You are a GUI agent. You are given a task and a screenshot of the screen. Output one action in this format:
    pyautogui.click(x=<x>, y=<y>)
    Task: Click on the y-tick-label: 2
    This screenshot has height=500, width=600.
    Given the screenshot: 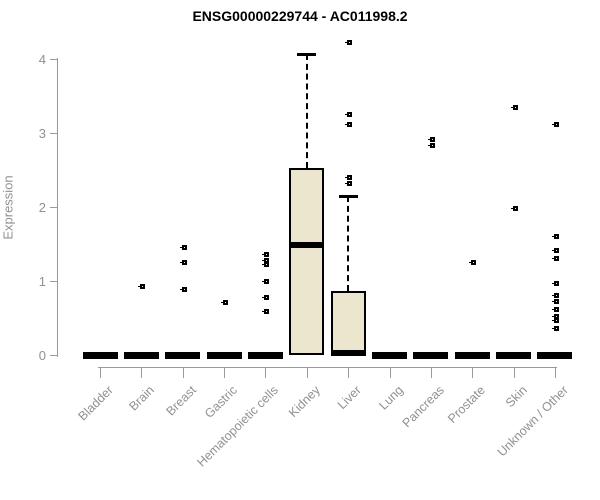 What is the action you would take?
    pyautogui.click(x=42, y=207)
    